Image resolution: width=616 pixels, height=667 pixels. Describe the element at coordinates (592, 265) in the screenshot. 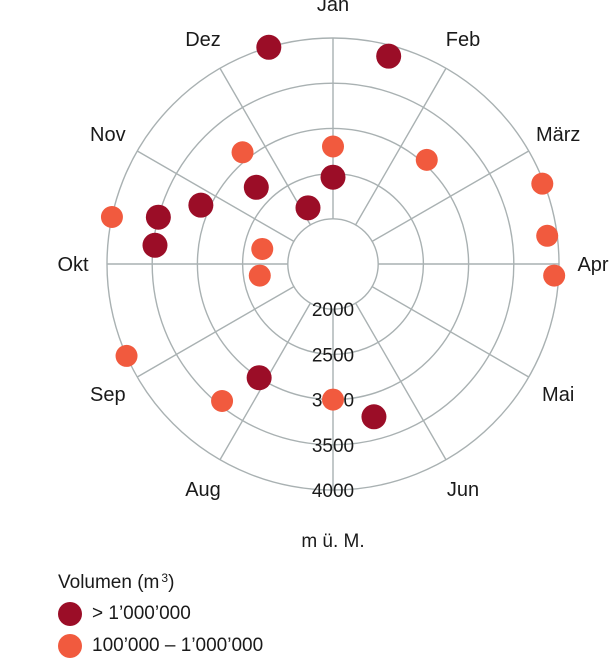

I see `month-label-Apr: Apr` at that location.